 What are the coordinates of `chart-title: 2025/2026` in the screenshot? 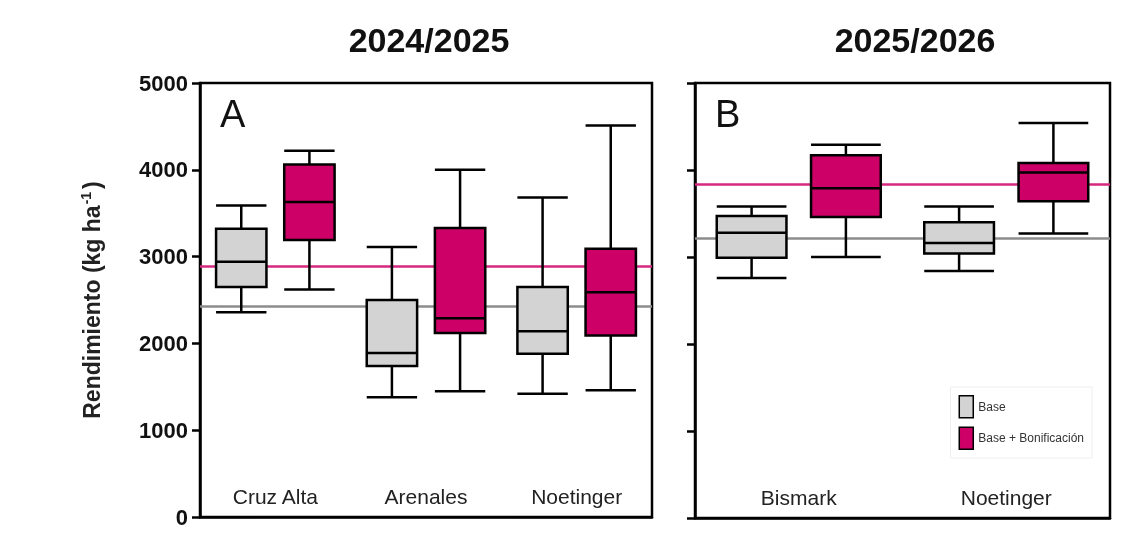 It's located at (915, 40).